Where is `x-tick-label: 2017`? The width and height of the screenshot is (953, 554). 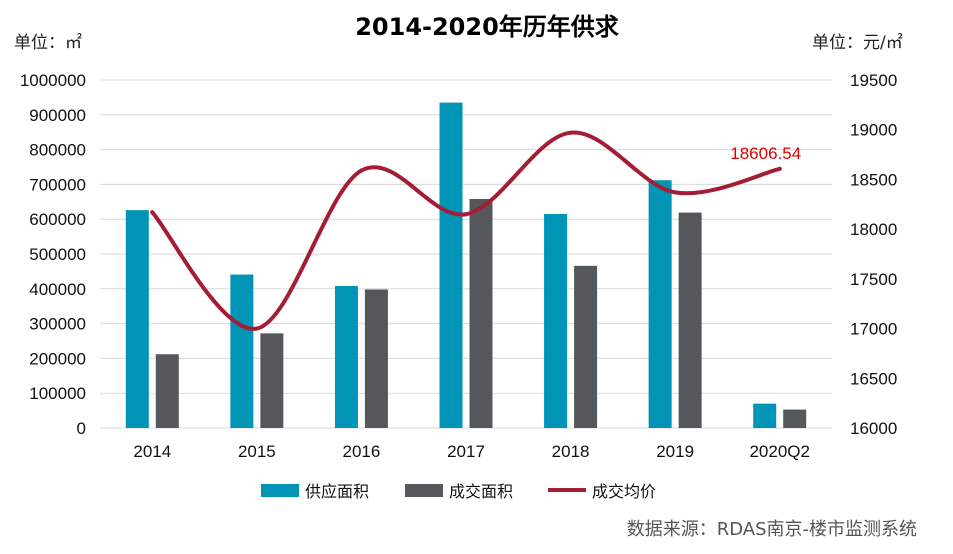
x-tick-label: 2017 is located at coordinates (466, 451).